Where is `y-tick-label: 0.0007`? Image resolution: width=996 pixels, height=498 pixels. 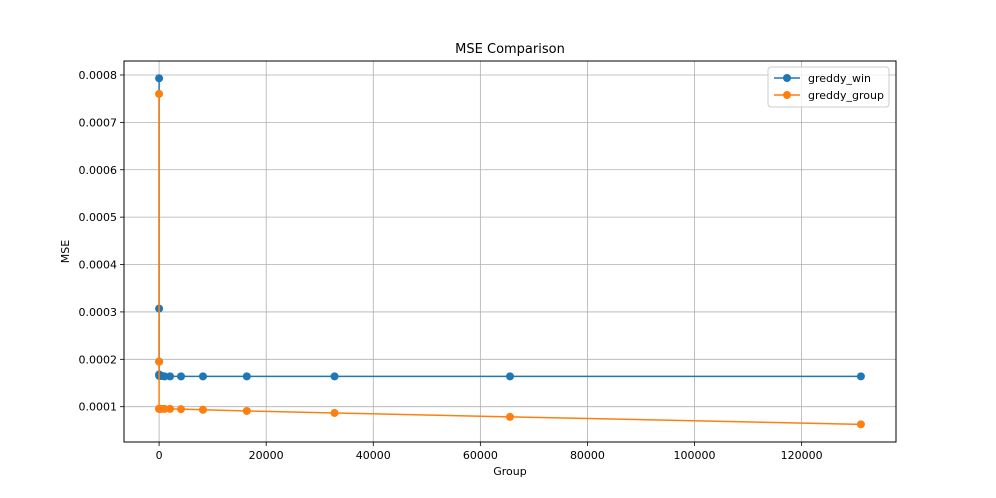
y-tick-label: 0.0007 is located at coordinates (98, 122).